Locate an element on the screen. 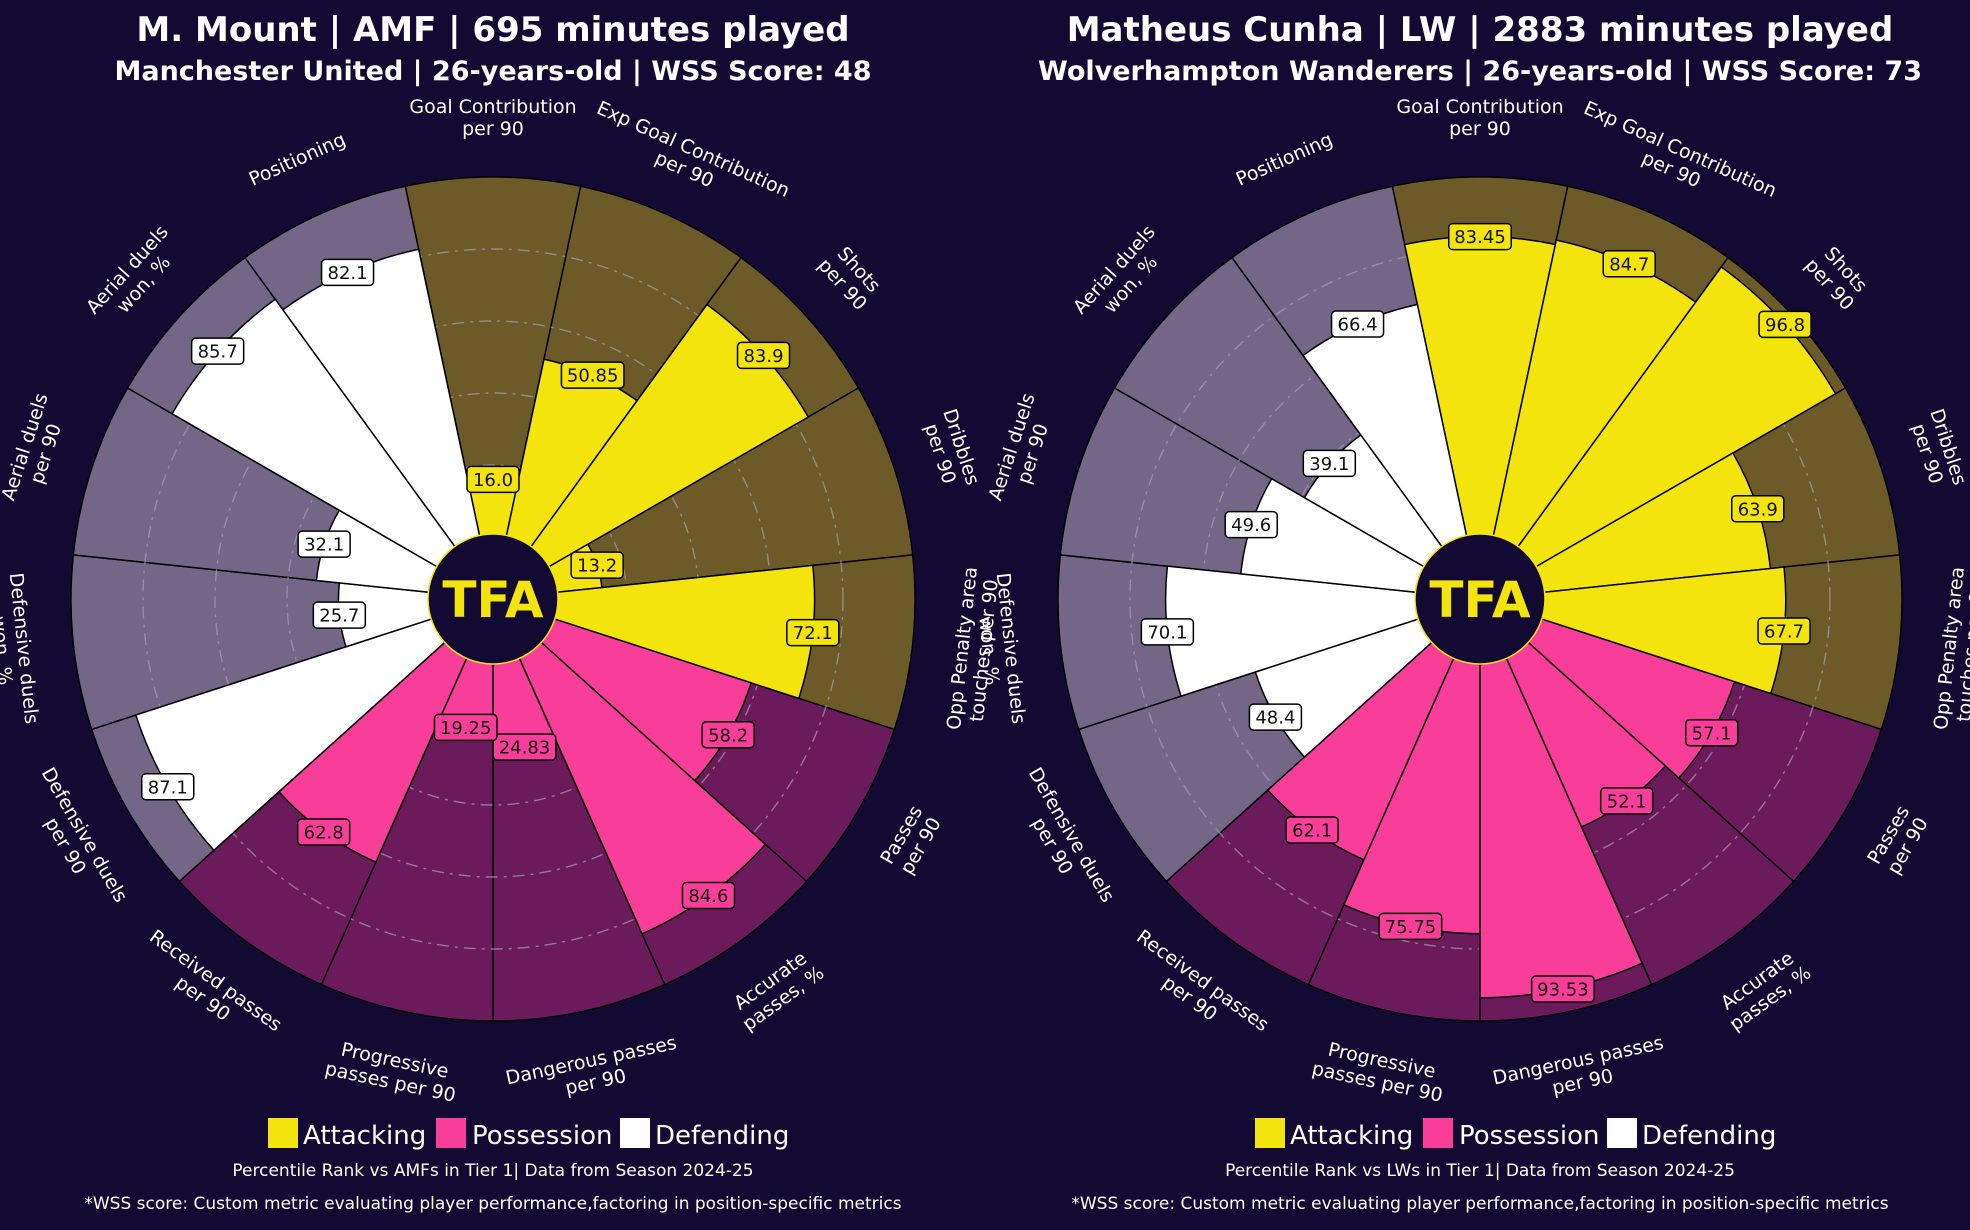  value-label-text: 16.0 is located at coordinates (493, 480).